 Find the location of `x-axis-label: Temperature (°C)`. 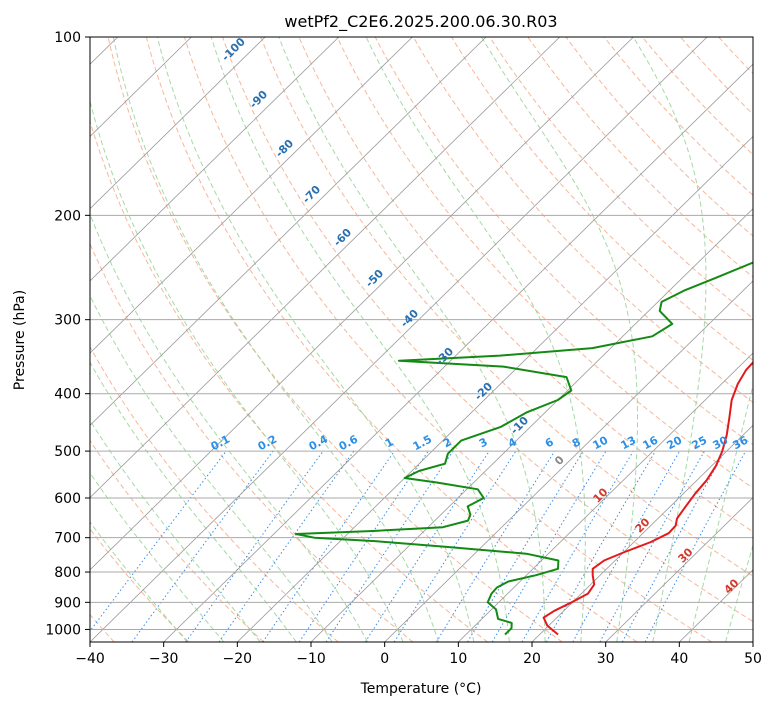

x-axis-label: Temperature (°C) is located at coordinates (421, 689).